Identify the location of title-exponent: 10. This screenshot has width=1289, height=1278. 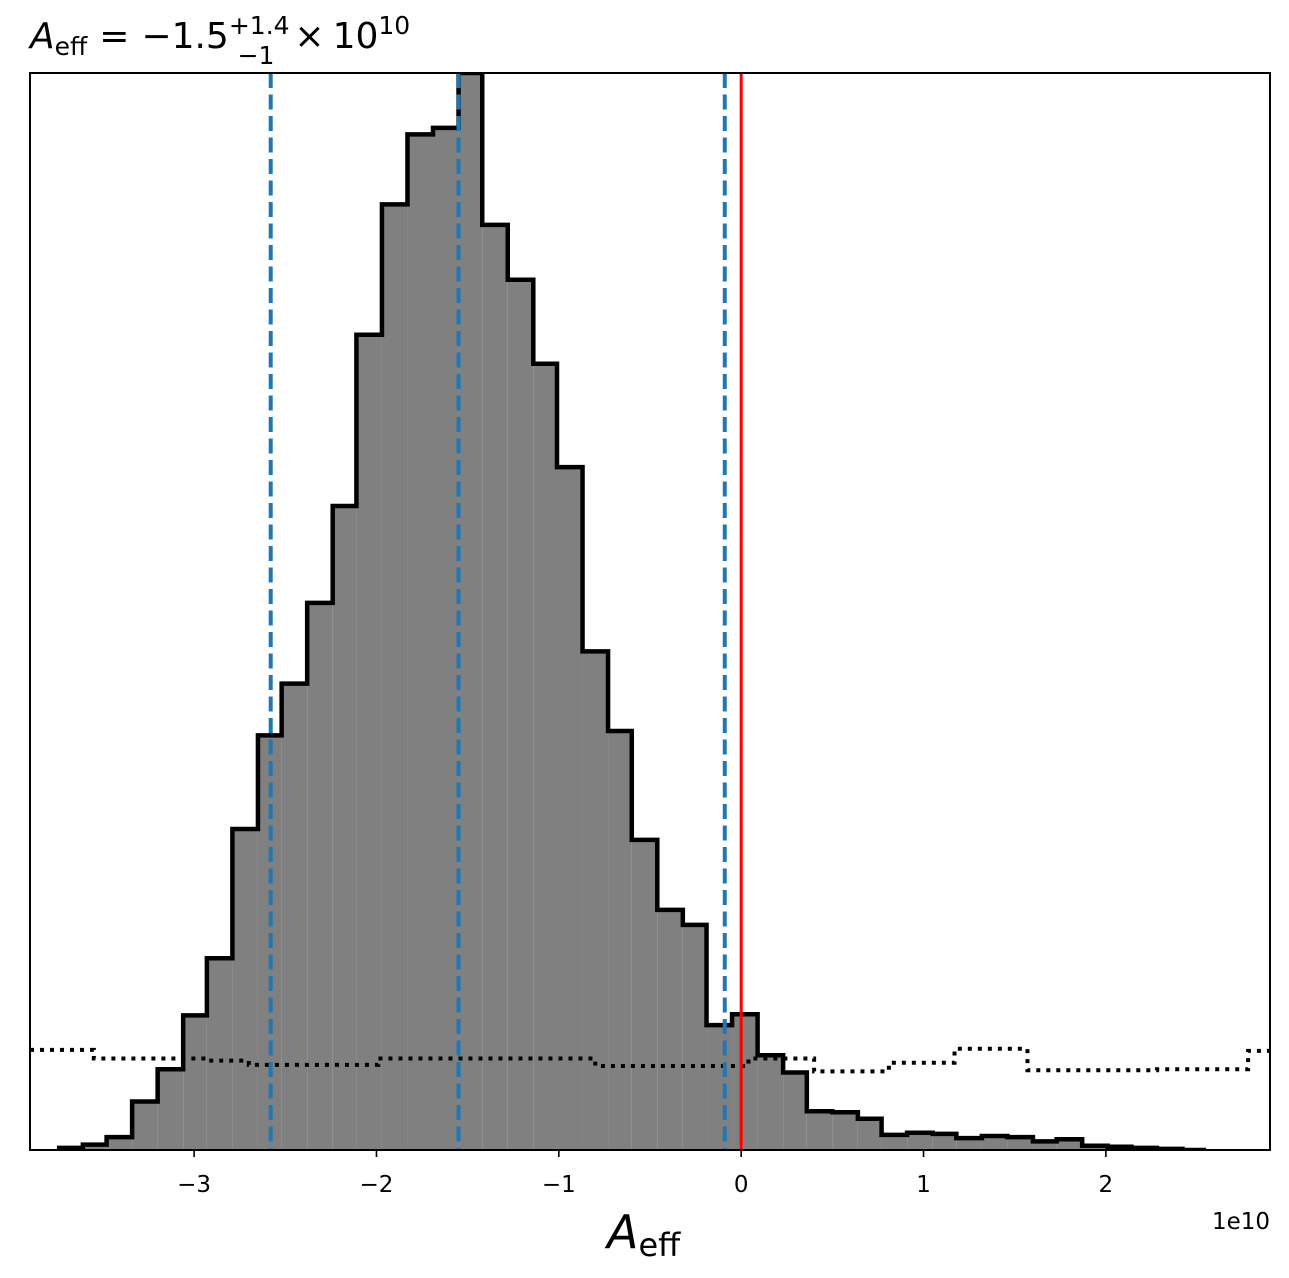
(394, 25).